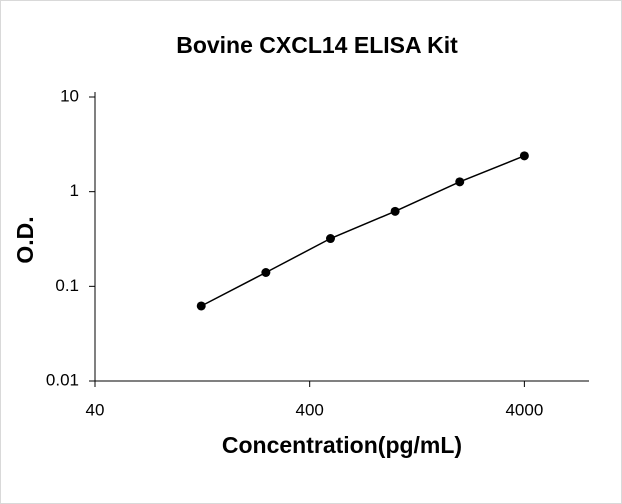  Describe the element at coordinates (317, 45) in the screenshot. I see `chart-title: Bovine CXCL14 ELISA Kit` at that location.